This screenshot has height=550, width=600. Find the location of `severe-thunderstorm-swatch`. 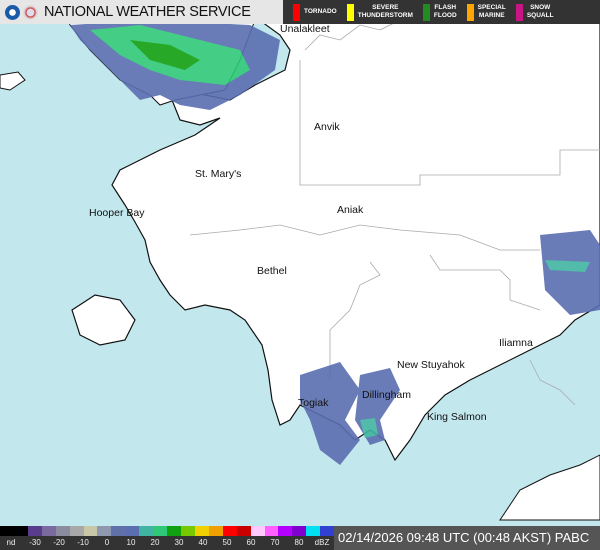

severe-thunderstorm-swatch is located at coordinates (350, 12).